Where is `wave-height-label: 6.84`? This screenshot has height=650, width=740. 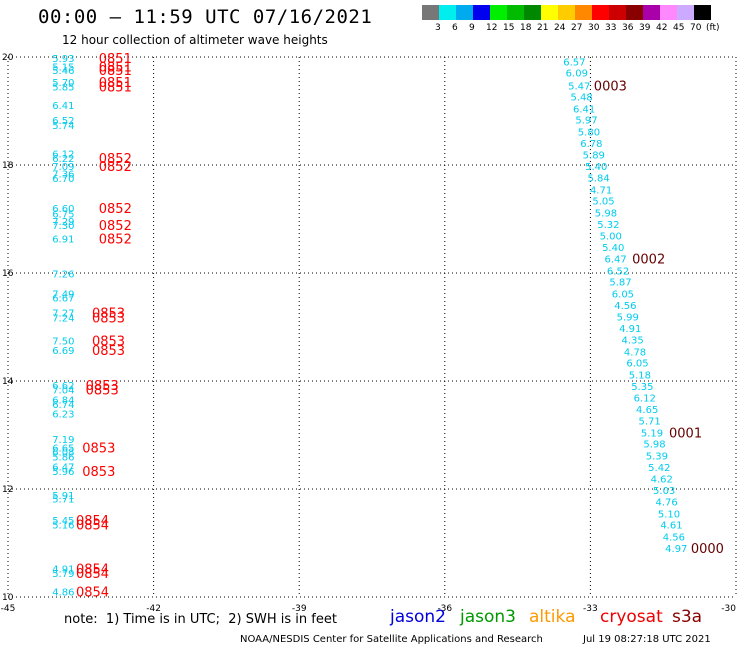 wave-height-label: 6.84 is located at coordinates (63, 400).